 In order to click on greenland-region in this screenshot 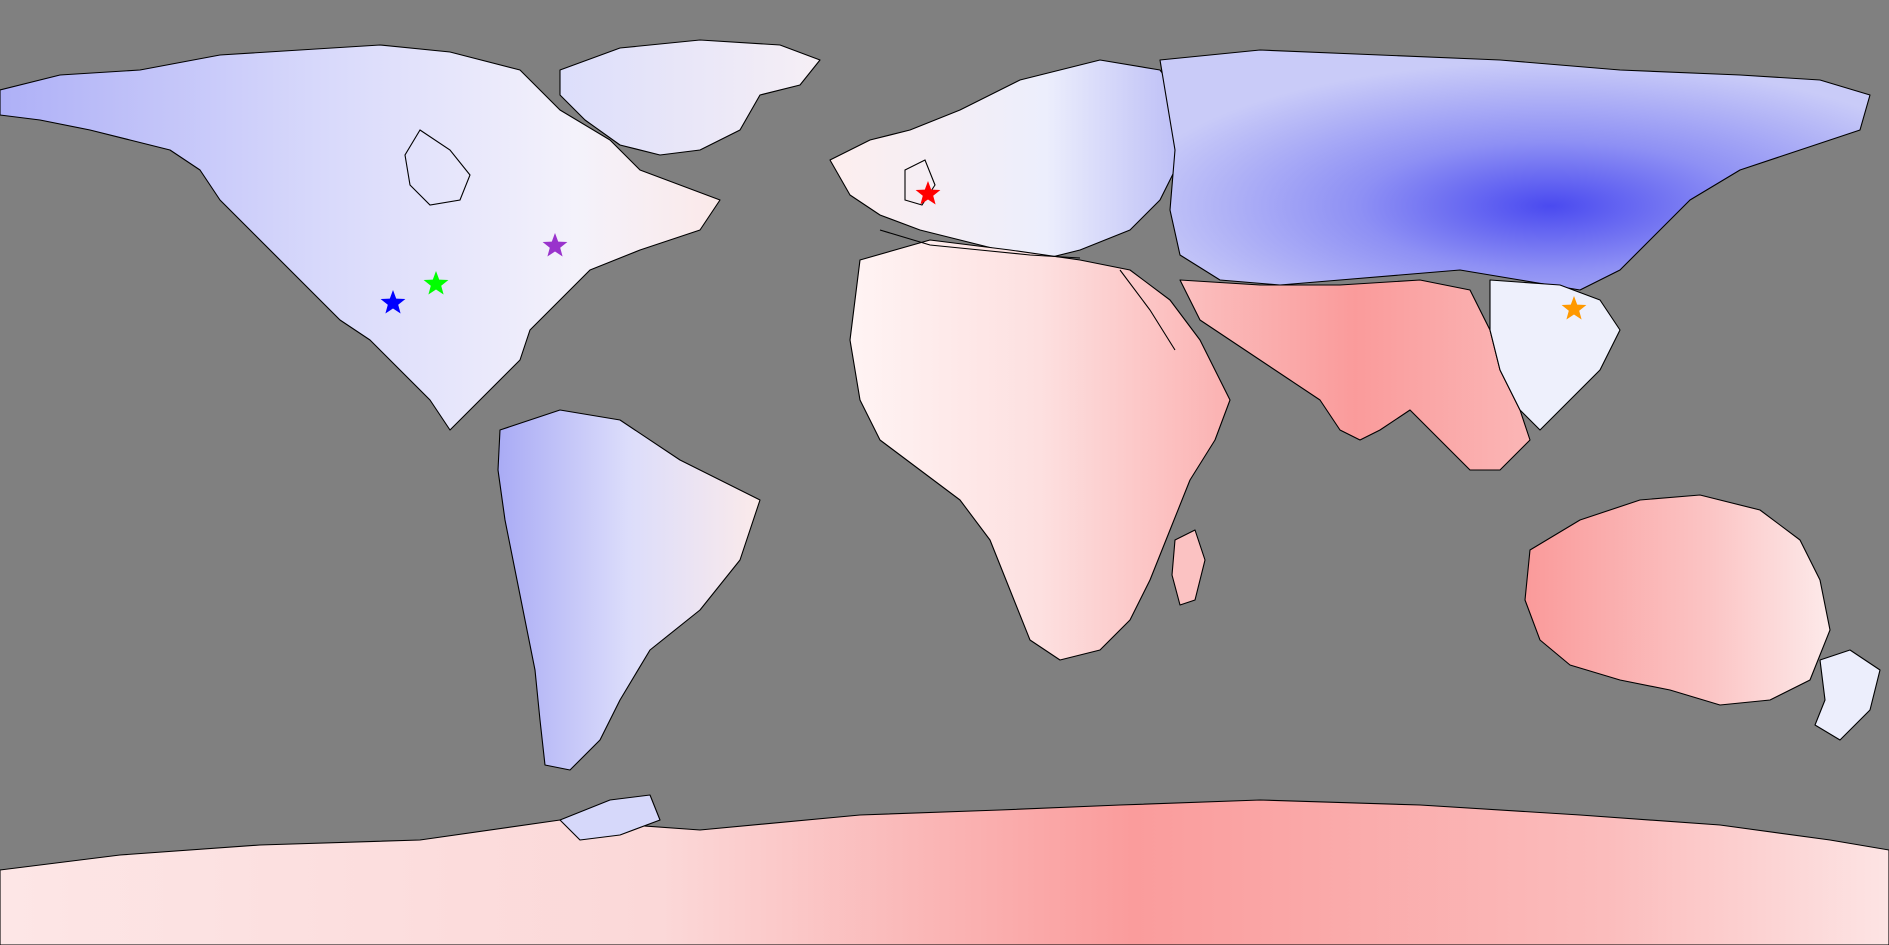, I will do `click(690, 97)`.